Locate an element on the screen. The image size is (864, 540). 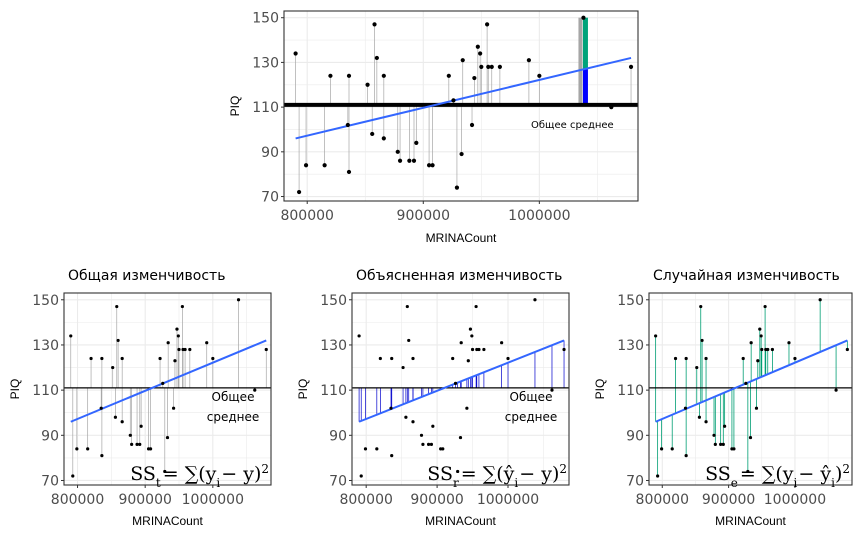
ss-formula: SSr = ∑(ŷi− y)2 is located at coordinates (497, 476).